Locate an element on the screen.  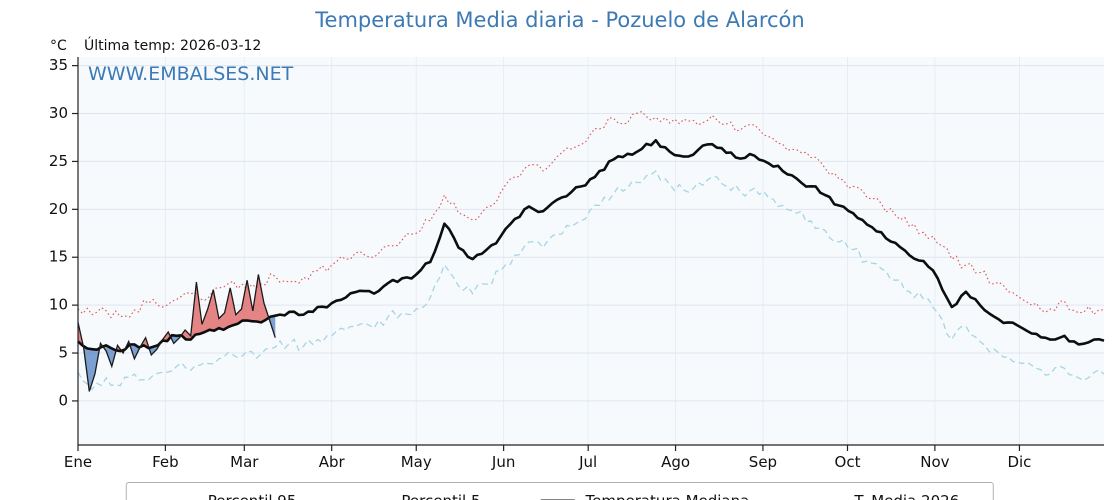
legend-label: Percentil 95 is located at coordinates (252, 496).